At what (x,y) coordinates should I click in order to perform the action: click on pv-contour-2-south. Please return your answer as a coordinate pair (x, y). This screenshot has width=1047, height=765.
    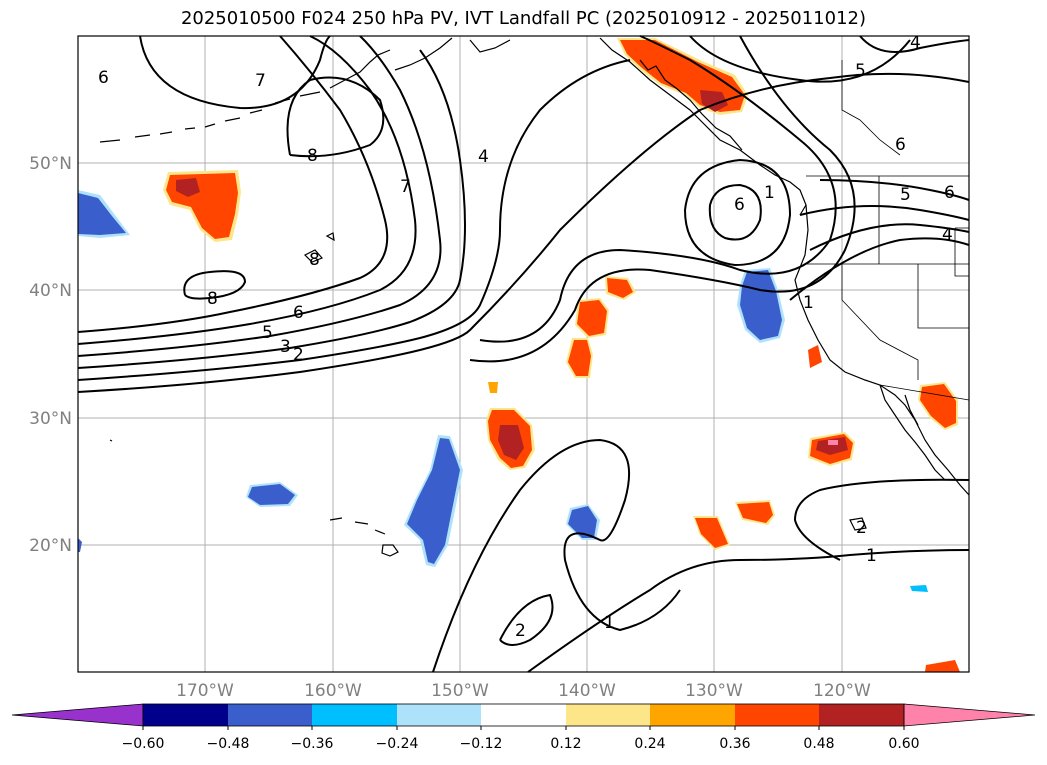
    Looking at the image, I should click on (526, 619).